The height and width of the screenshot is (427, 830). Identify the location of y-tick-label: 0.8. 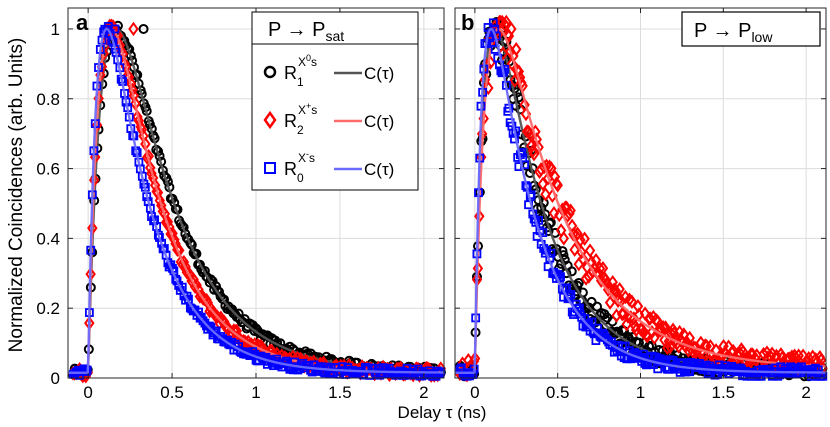
(48, 99).